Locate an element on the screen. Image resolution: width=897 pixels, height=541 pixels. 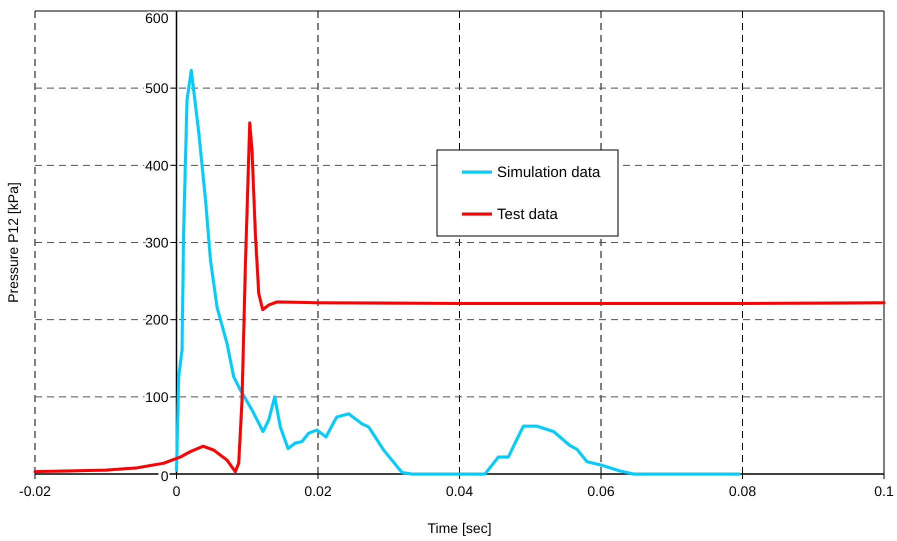
x-tick-label: -0.02 is located at coordinates (35, 491).